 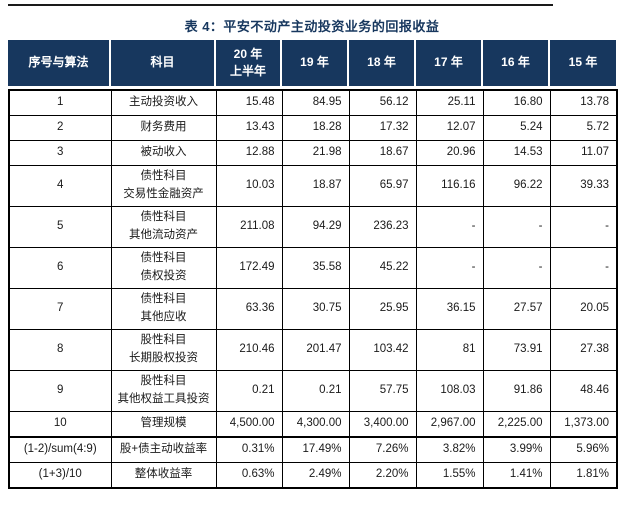 I want to click on value-cell: 201.47, so click(x=315, y=350).